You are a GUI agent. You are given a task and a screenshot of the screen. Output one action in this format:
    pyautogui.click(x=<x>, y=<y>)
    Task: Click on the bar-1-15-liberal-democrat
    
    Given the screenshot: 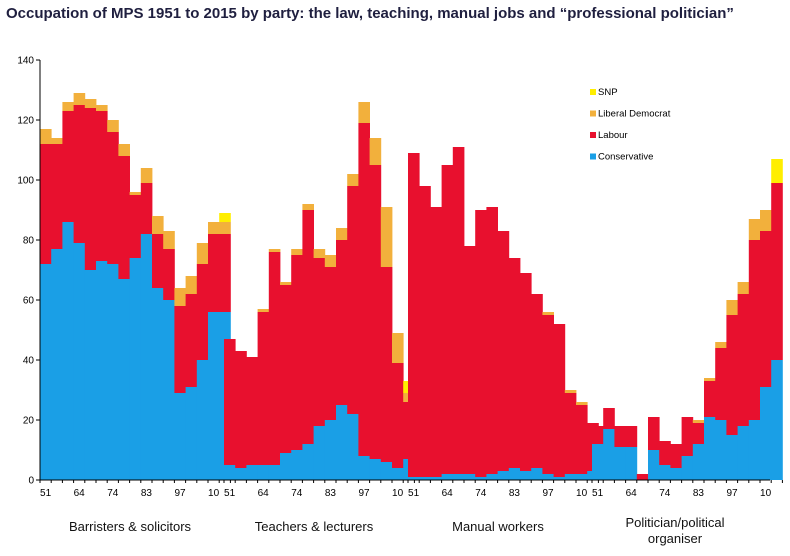 What is the action you would take?
    pyautogui.click(x=202, y=253)
    